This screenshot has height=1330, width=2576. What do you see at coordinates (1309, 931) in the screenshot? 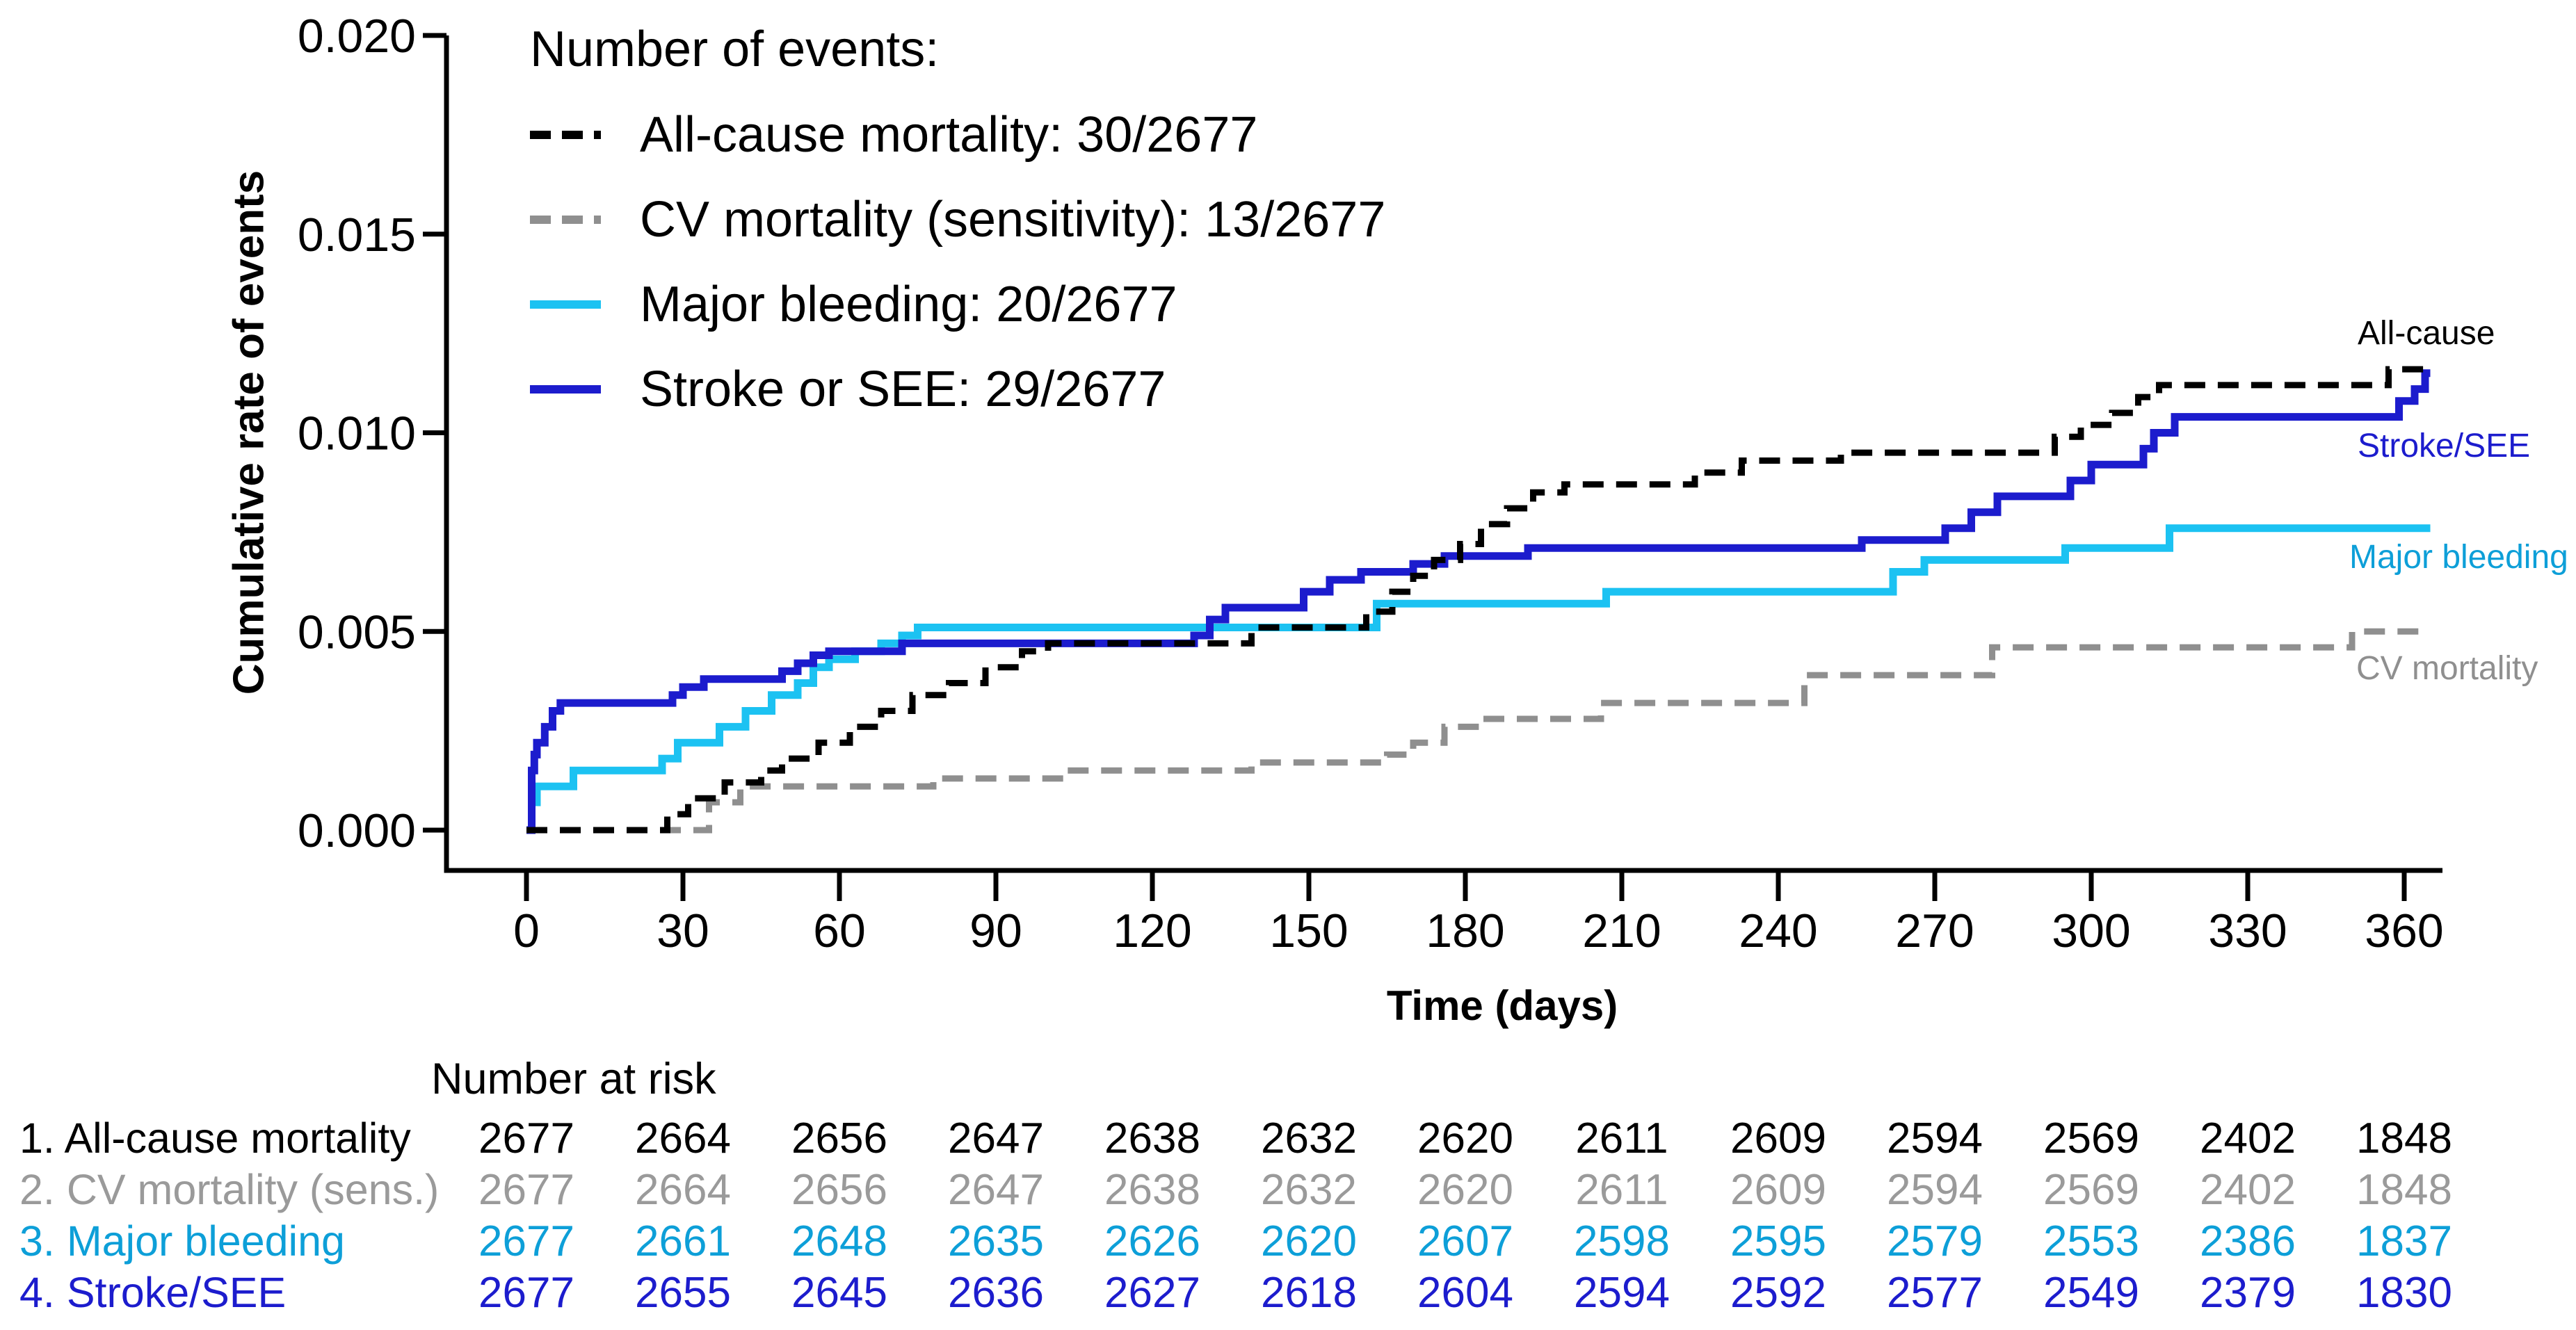
I see `x-tick-label: 150` at bounding box center [1309, 931].